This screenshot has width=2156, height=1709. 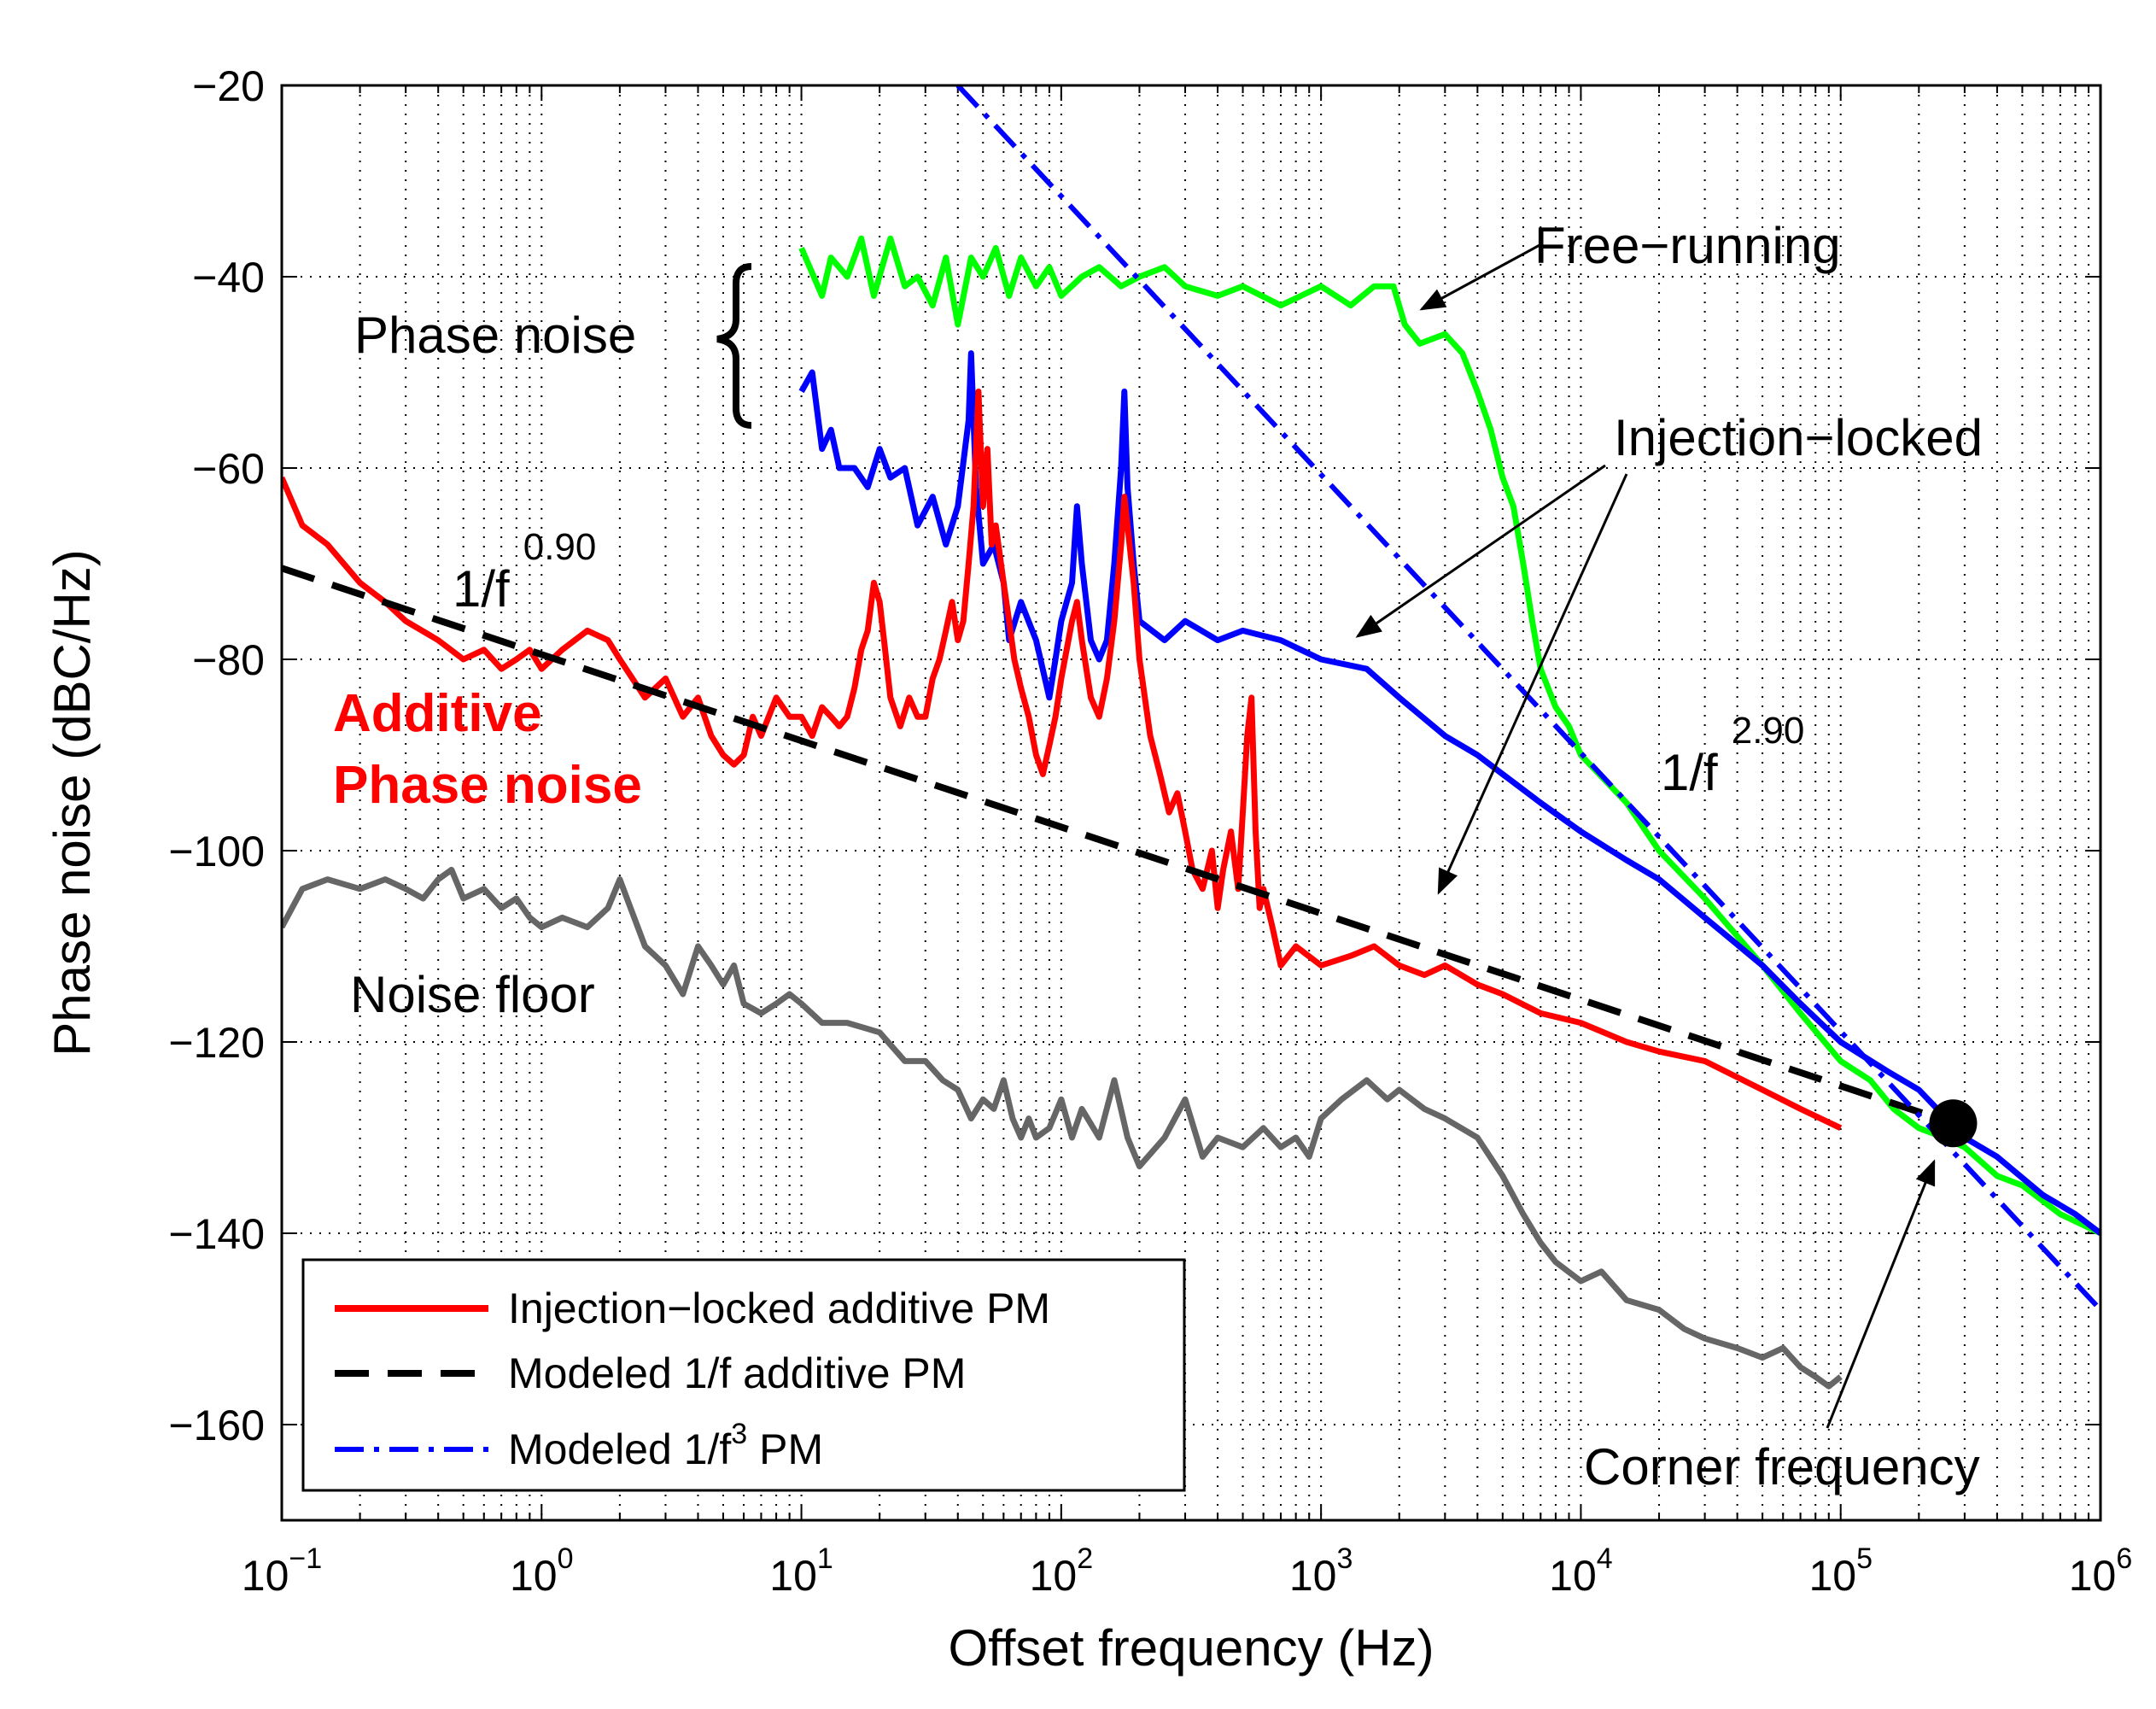 What do you see at coordinates (495, 336) in the screenshot?
I see `annotation-phase-noise: Phase noise` at bounding box center [495, 336].